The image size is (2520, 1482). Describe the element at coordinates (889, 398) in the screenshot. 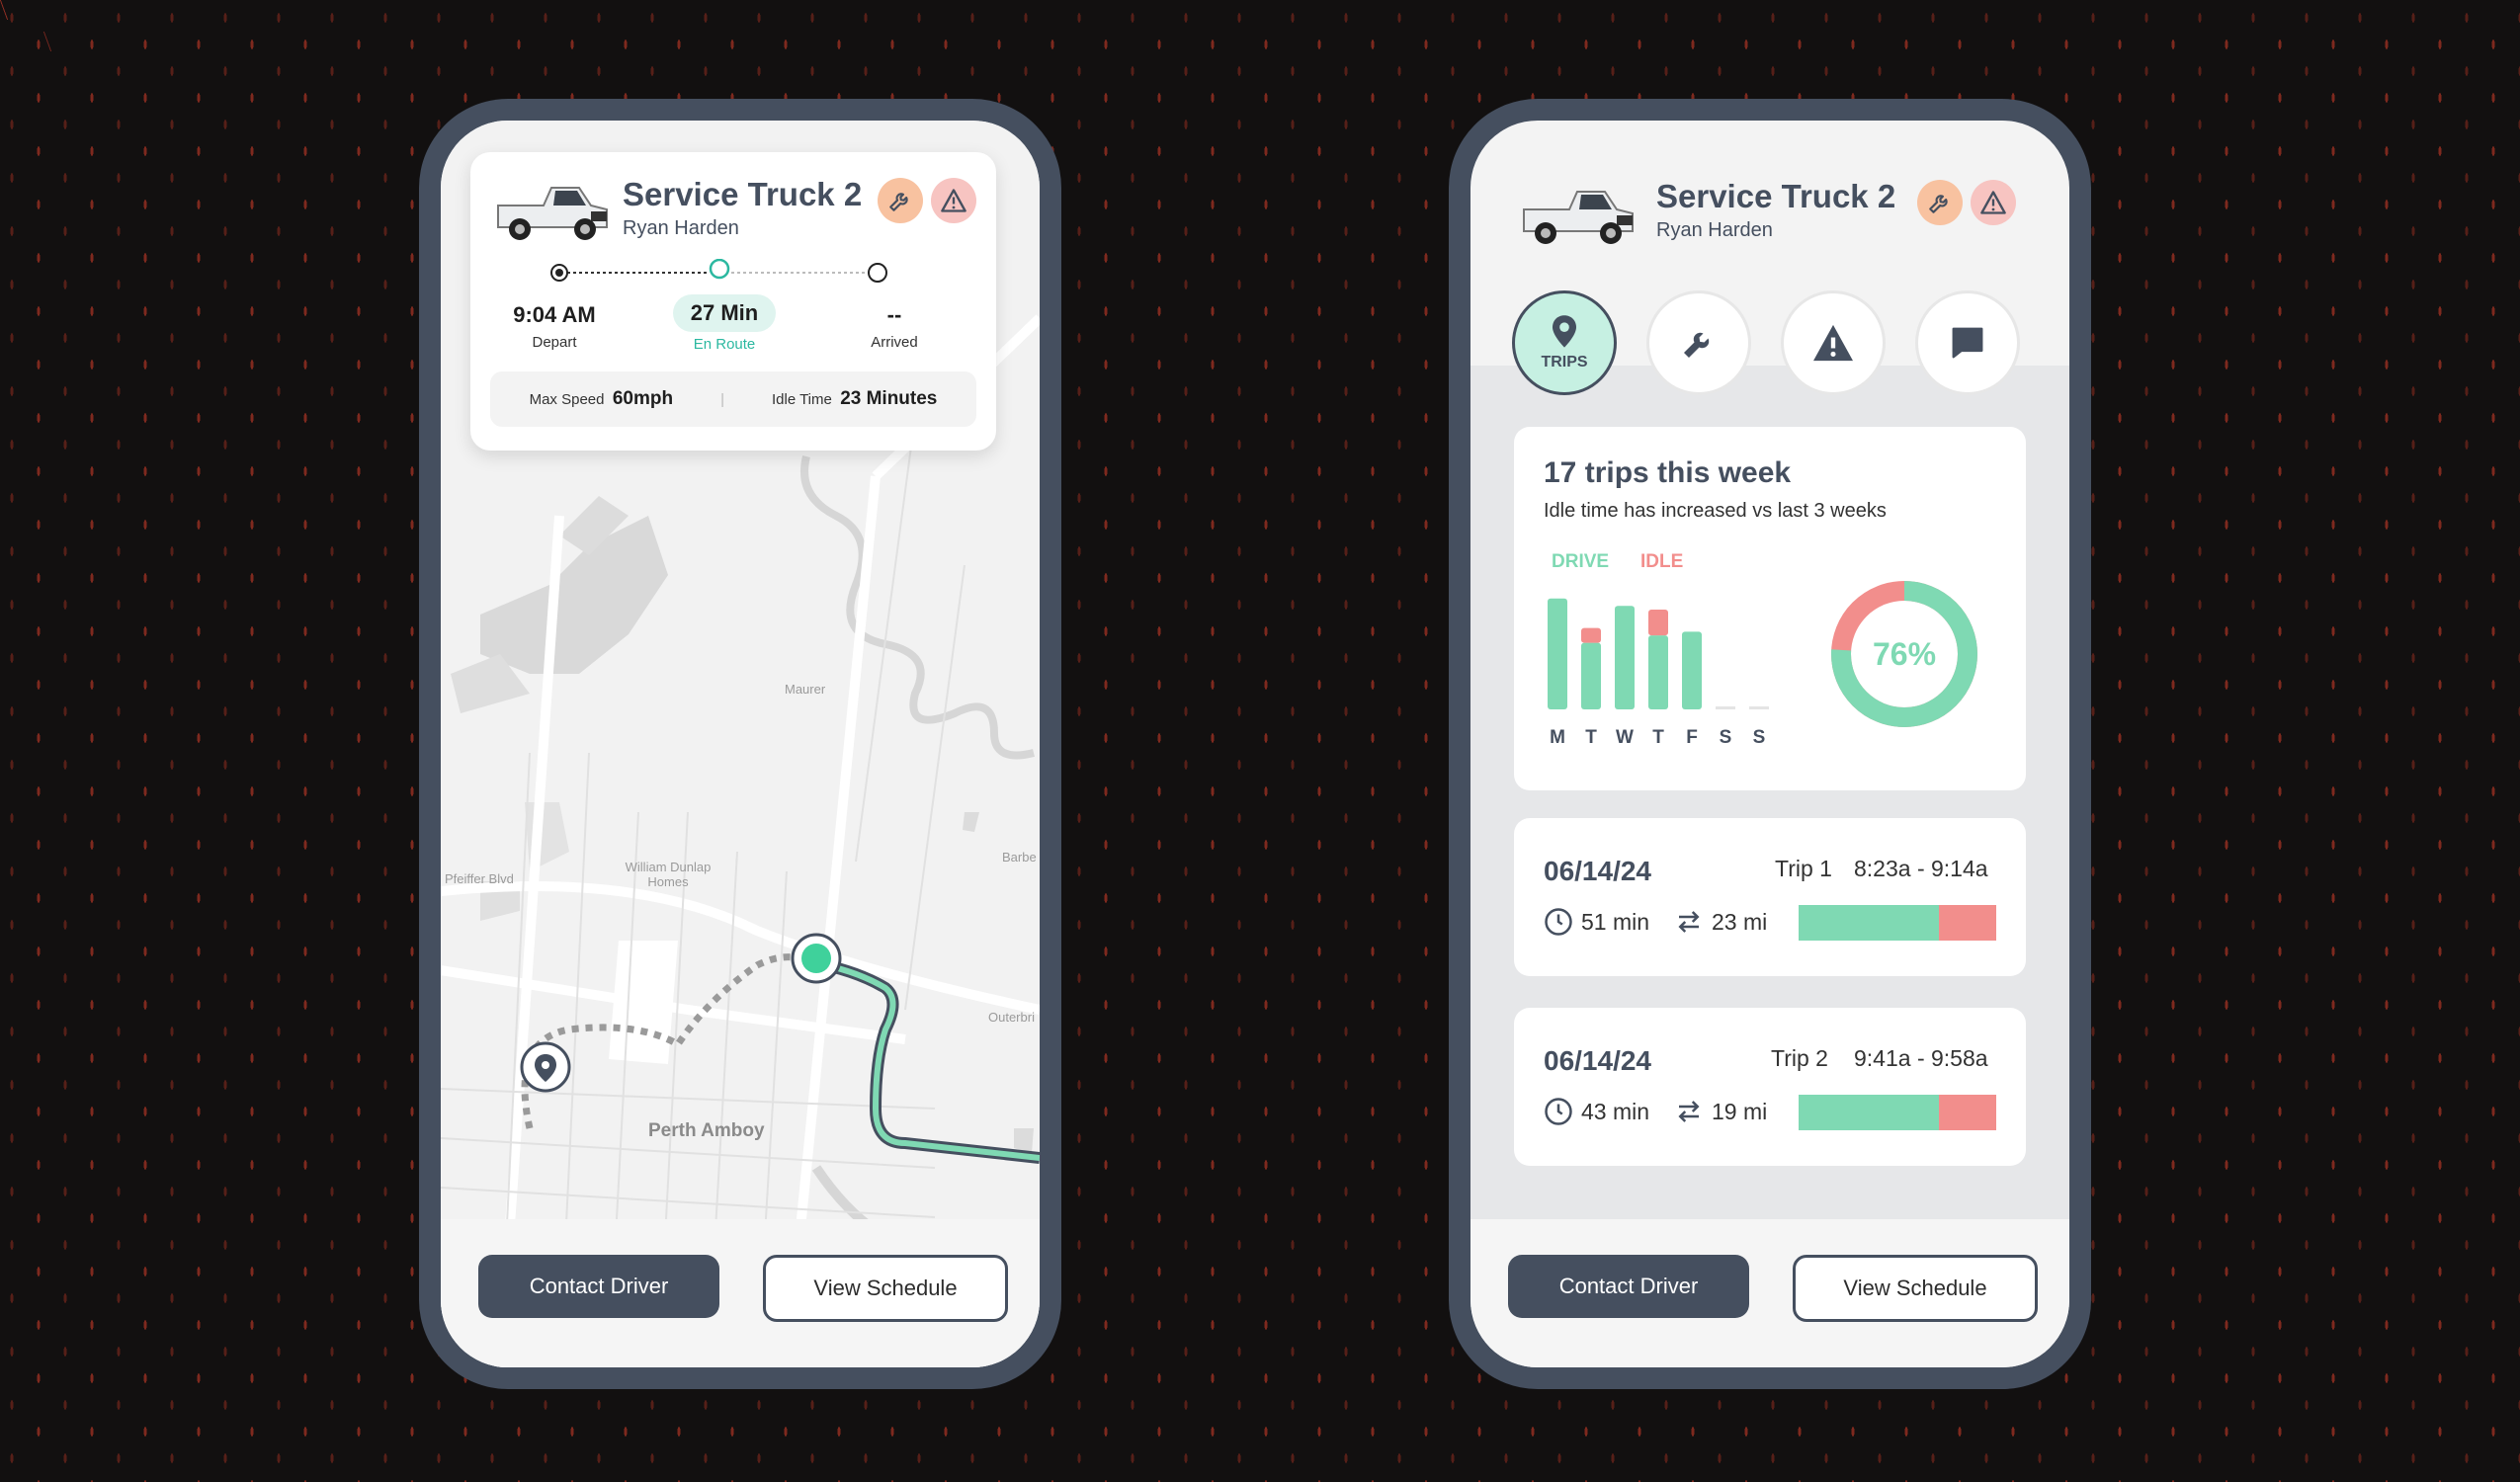

I see `idle-time-value: 23 Minutes` at that location.